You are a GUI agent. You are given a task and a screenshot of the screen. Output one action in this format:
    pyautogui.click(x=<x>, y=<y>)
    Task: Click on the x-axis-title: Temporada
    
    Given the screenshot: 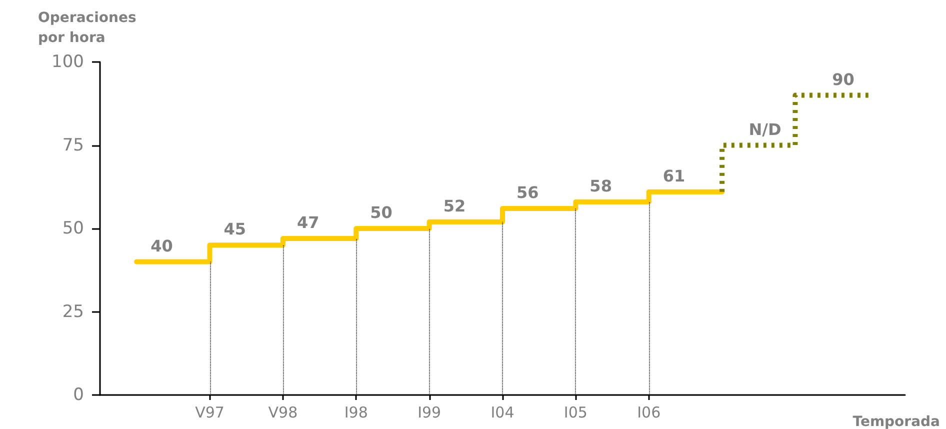 What is the action you would take?
    pyautogui.click(x=896, y=421)
    